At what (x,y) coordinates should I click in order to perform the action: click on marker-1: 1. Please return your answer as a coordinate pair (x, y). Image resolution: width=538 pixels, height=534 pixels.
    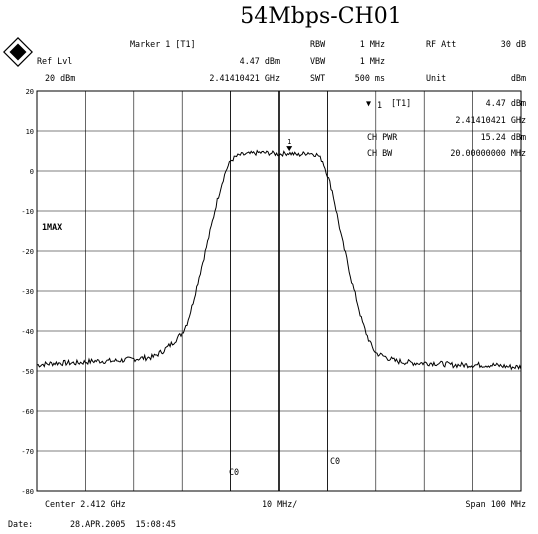
    Looking at the image, I should click on (289, 145).